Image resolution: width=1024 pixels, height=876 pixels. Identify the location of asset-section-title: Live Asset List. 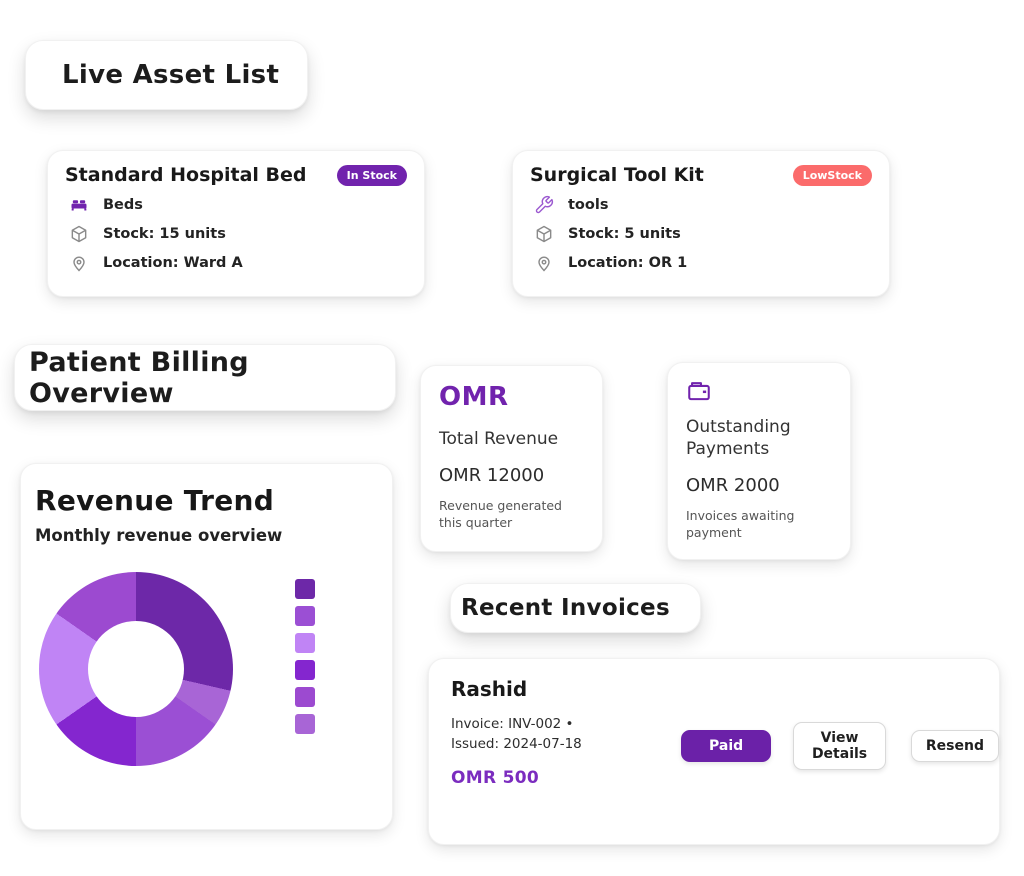
(171, 75).